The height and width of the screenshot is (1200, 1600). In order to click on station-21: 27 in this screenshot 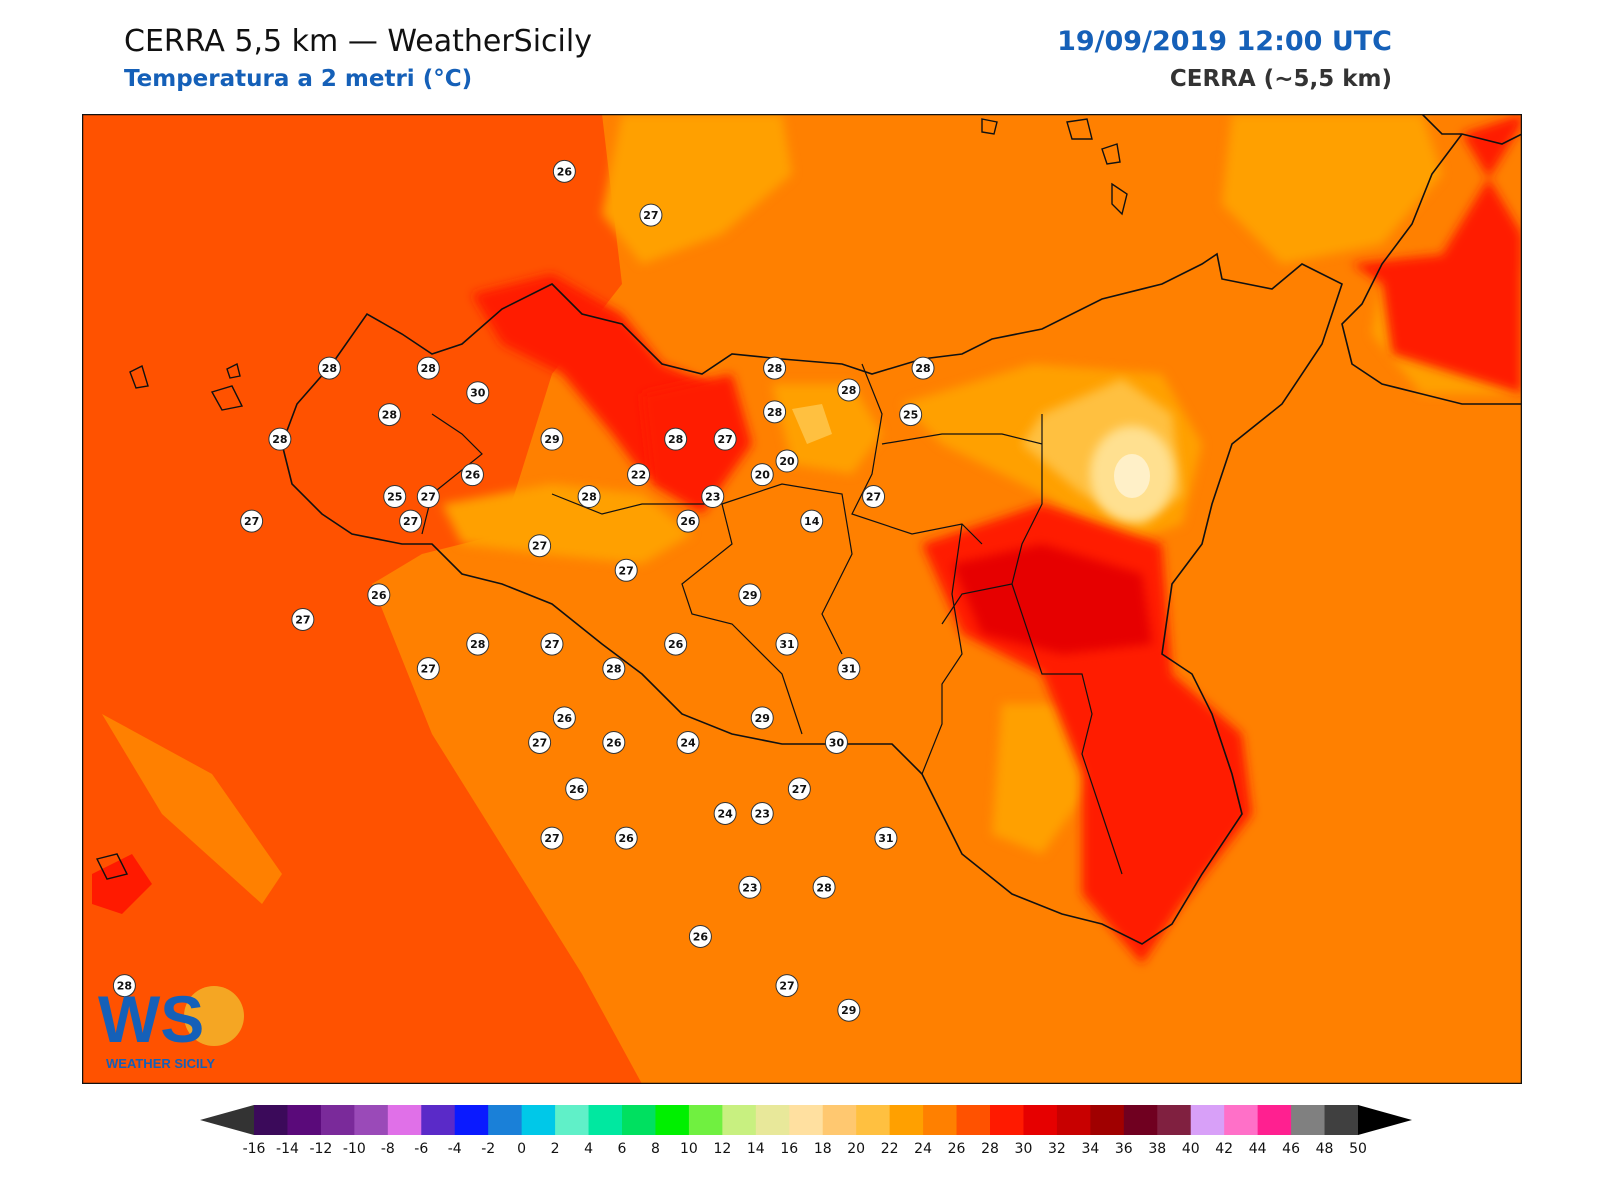, I will do `click(428, 497)`.